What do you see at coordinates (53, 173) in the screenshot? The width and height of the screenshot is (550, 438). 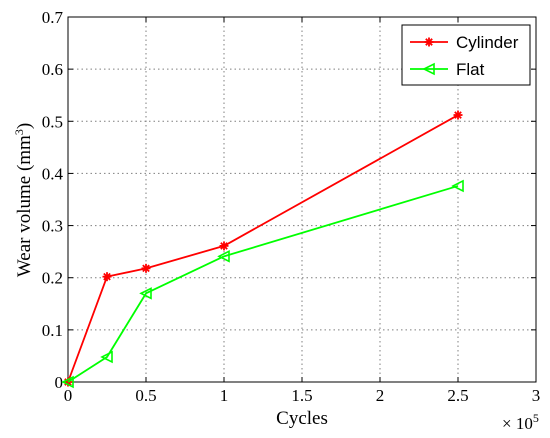 I see `y-tick-label: 0.4` at bounding box center [53, 173].